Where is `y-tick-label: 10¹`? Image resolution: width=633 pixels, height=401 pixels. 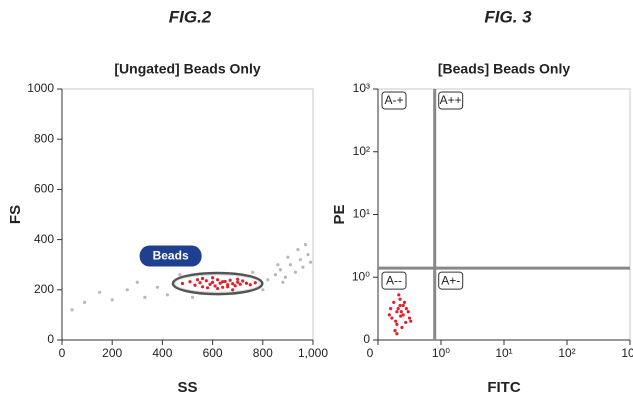
y-tick-label: 10¹ is located at coordinates (361, 214).